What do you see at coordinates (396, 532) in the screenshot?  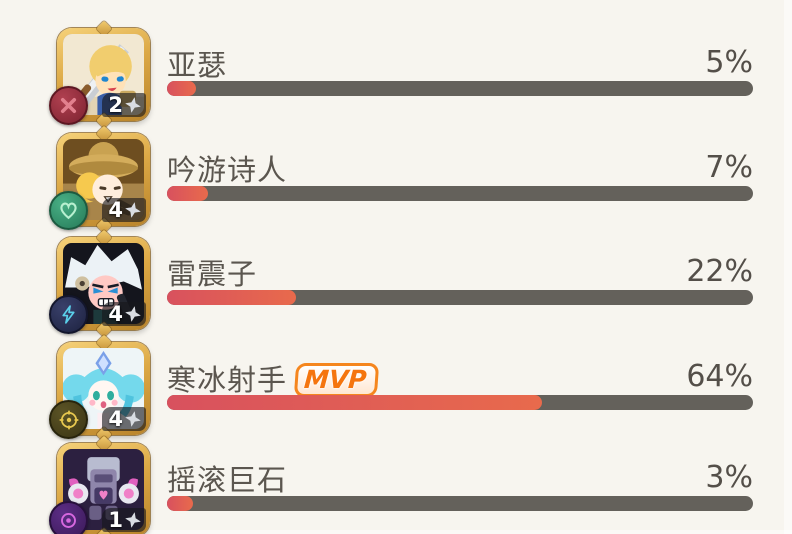 I see `panel-bottom-edge` at bounding box center [396, 532].